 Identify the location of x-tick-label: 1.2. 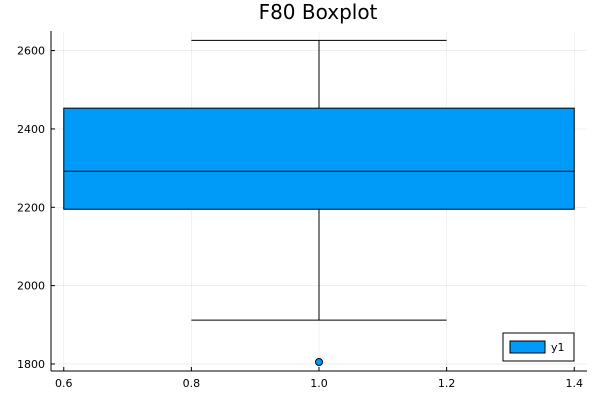
(447, 383).